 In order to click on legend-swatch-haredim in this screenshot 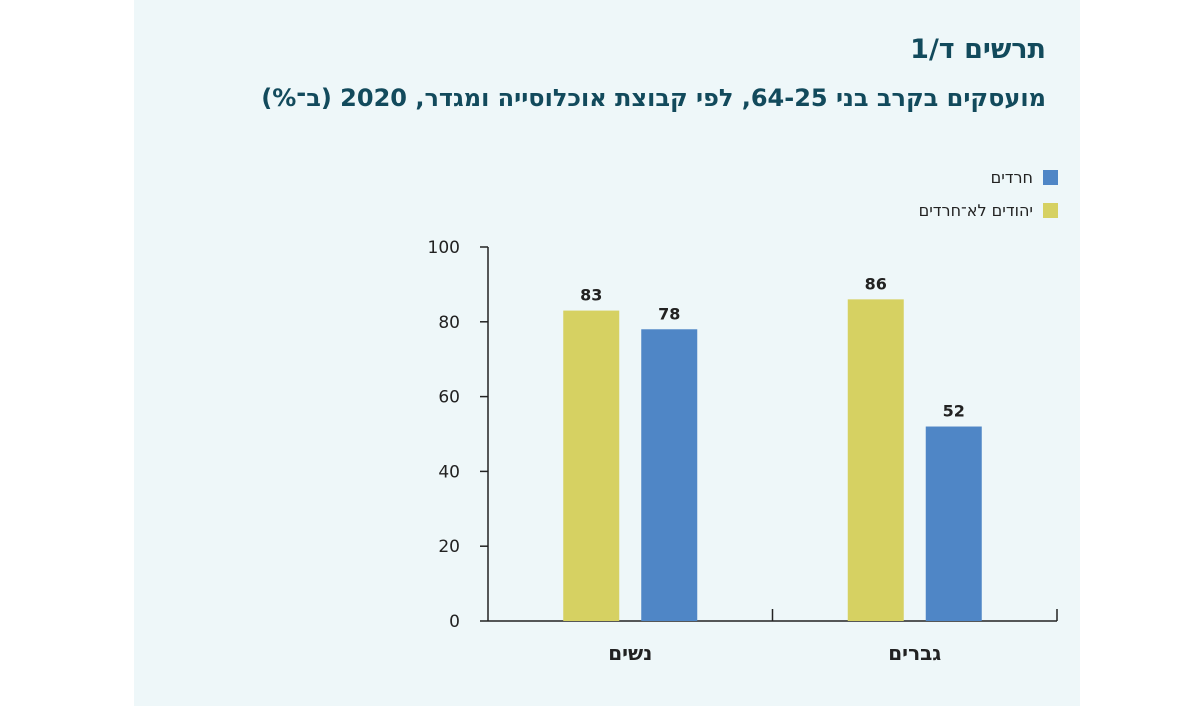, I will do `click(1050, 177)`.